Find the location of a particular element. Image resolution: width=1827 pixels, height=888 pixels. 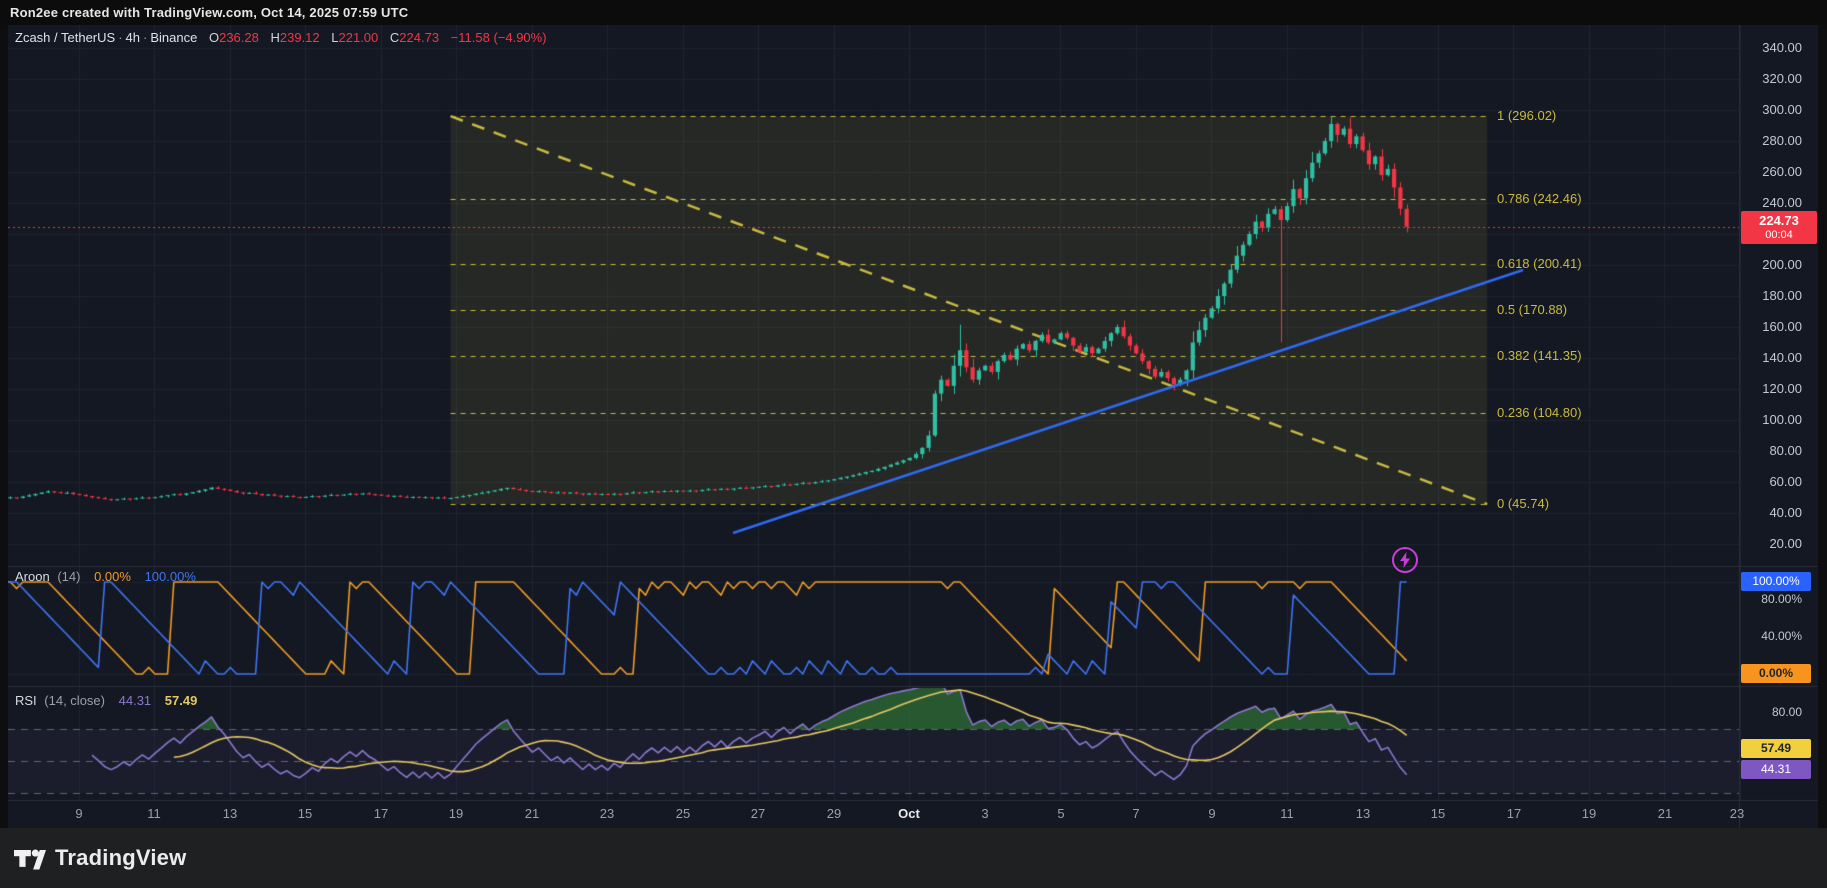

price-tick: 260.00 is located at coordinates (1782, 171).